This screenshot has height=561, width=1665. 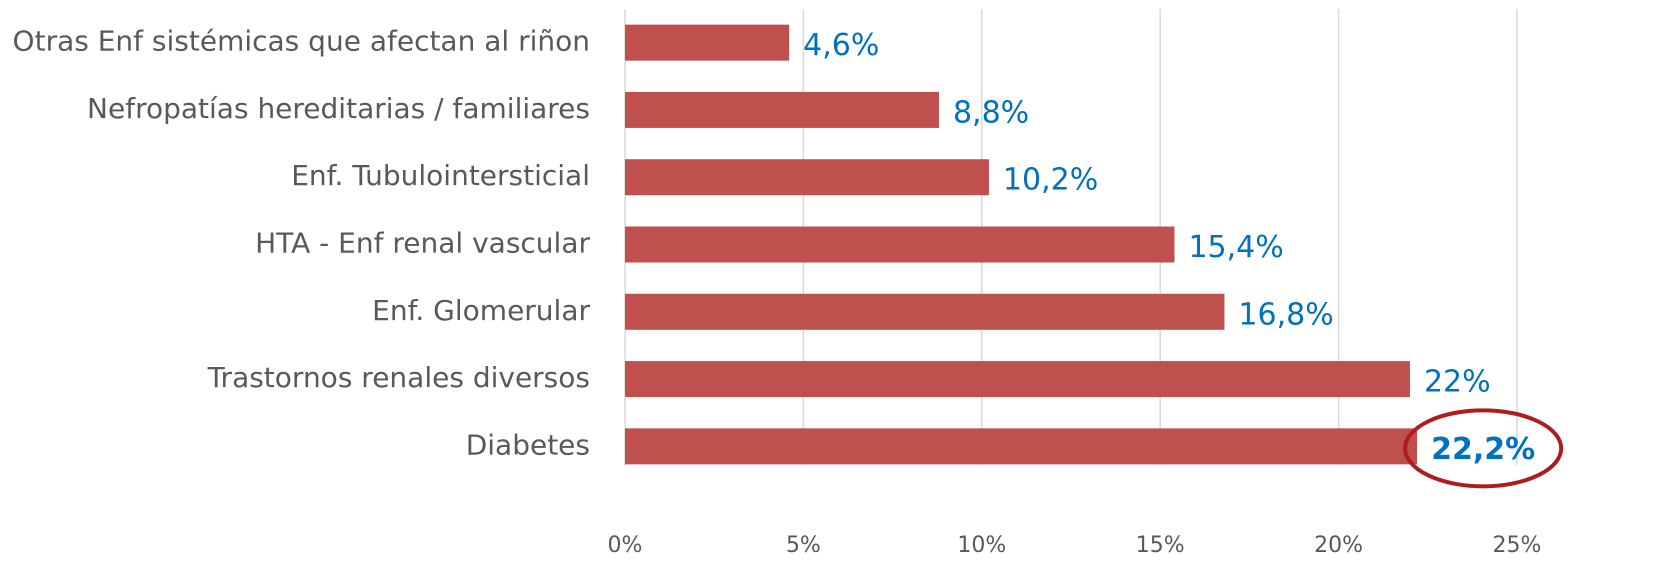 I want to click on y-tick-label: Diabetes, so click(x=528, y=444).